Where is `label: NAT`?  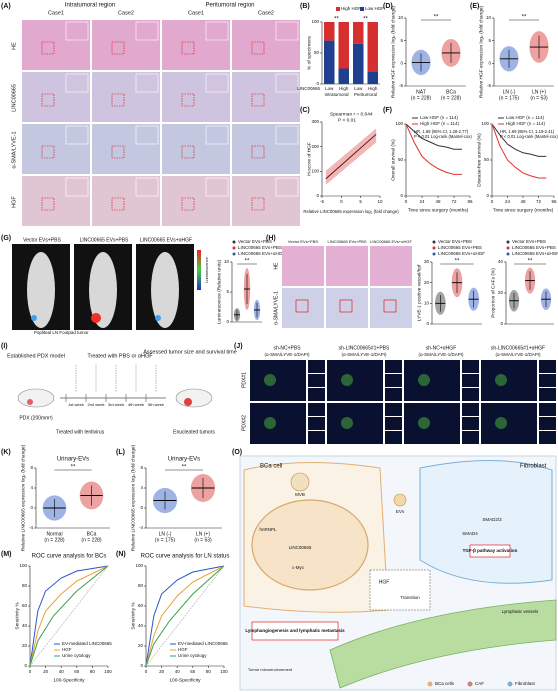 label: NAT is located at coordinates (421, 92).